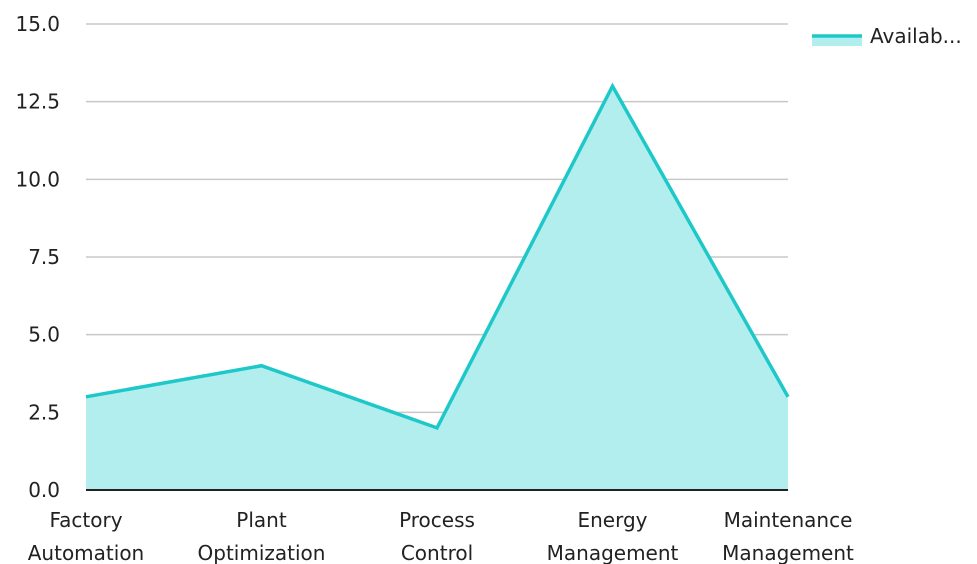 The width and height of the screenshot is (977, 564). I want to click on x-tick-label: Maintenance Management, so click(788, 536).